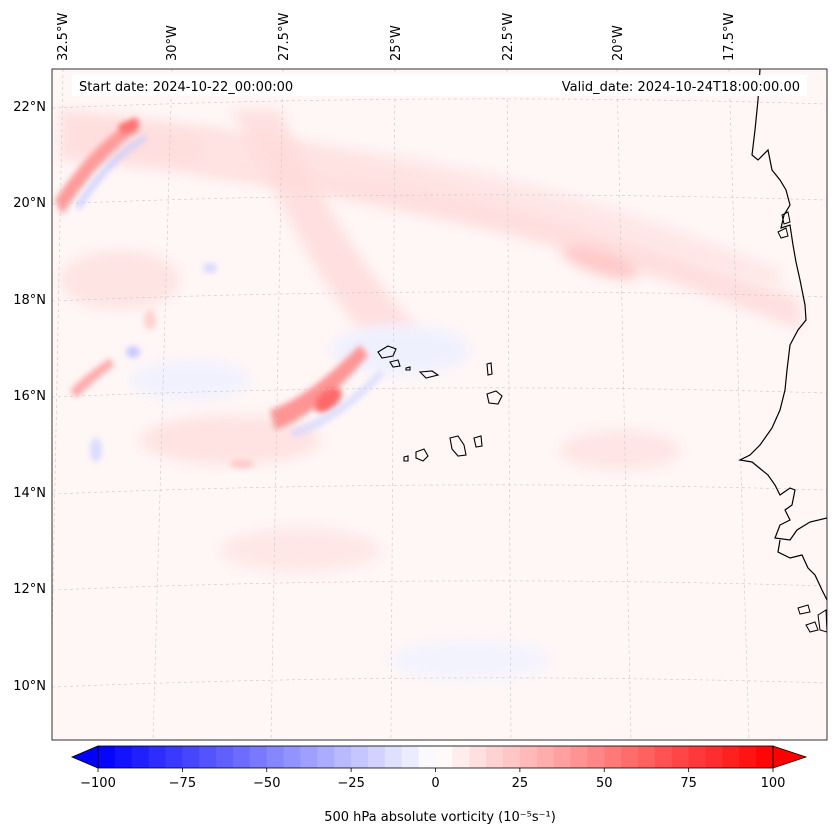 The image size is (837, 839). Describe the element at coordinates (29, 686) in the screenshot. I see `lat-label: 10°N` at that location.